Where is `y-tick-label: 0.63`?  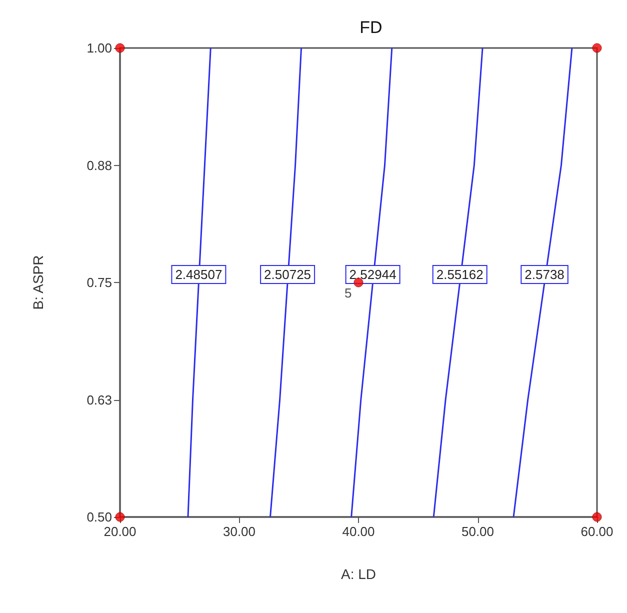
y-tick-label: 0.63 is located at coordinates (99, 400).